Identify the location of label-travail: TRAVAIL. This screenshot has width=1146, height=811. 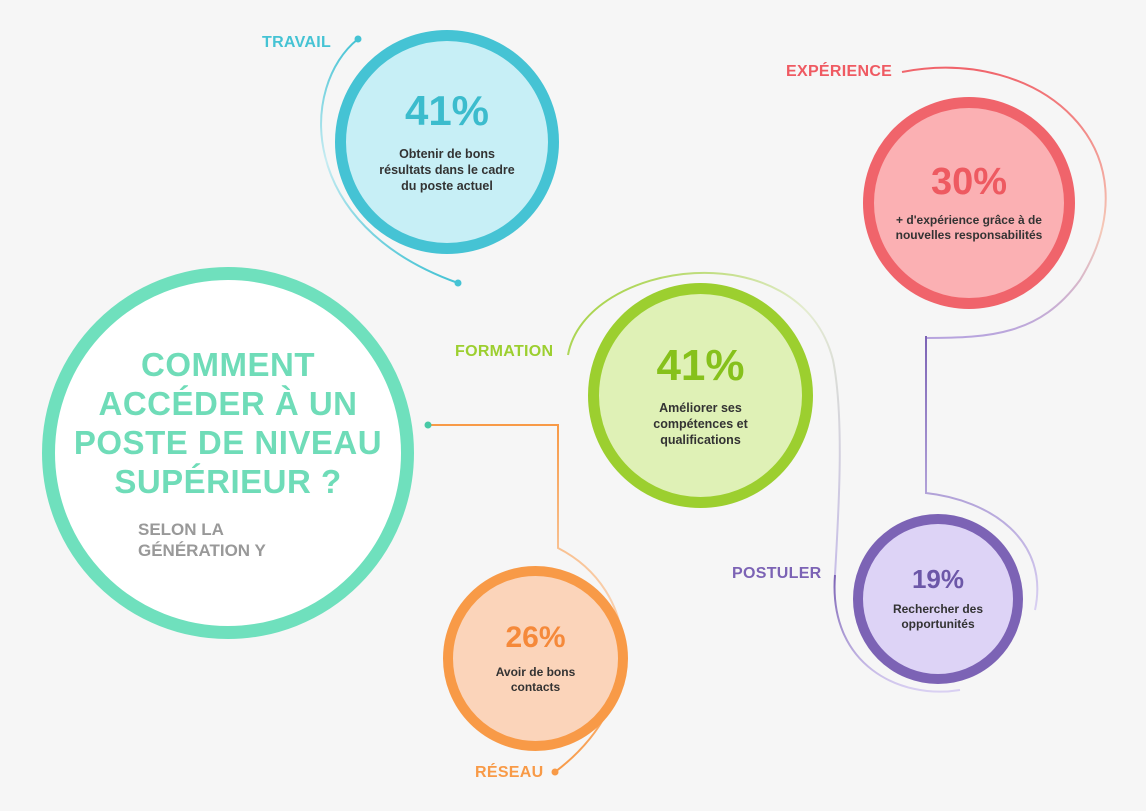
(297, 42).